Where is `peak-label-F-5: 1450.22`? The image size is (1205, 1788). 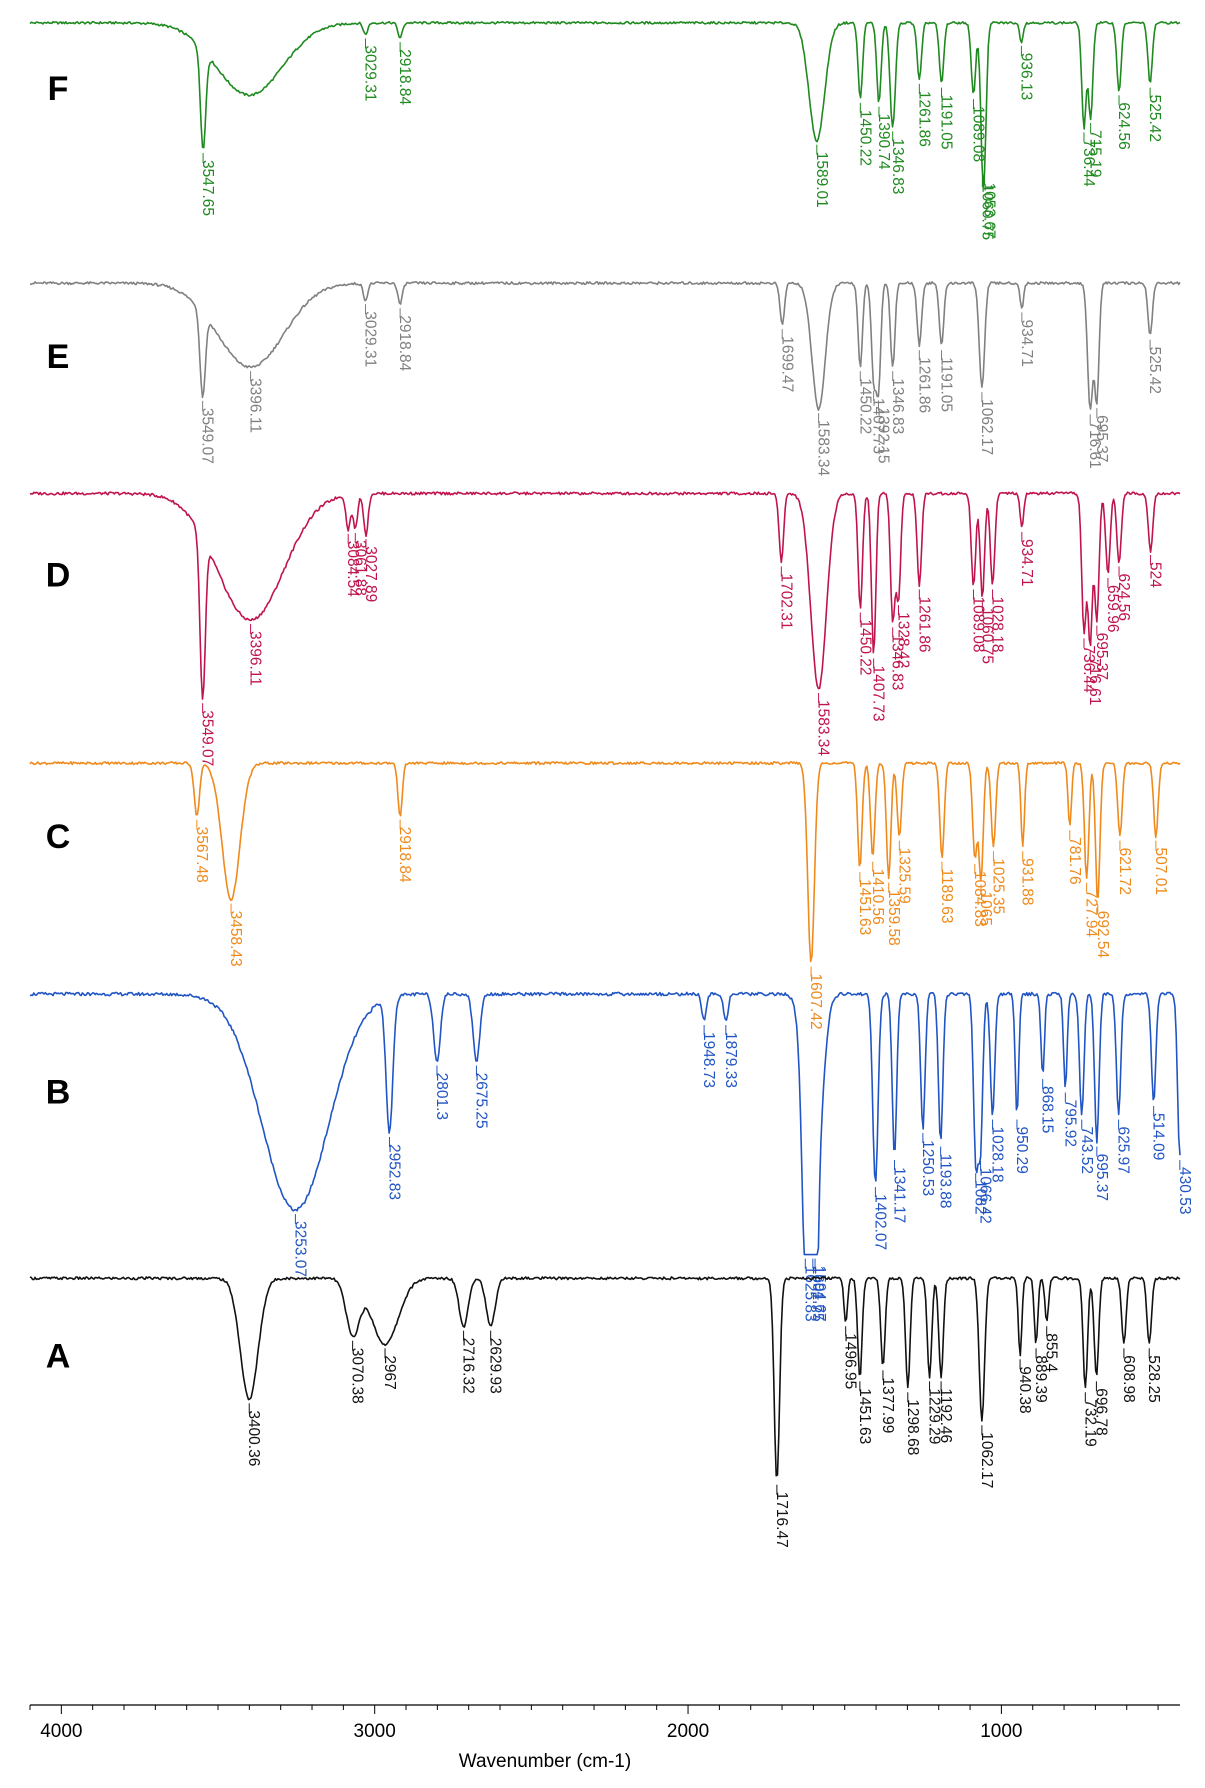
peak-label-F-5: 1450.22 is located at coordinates (864, 138).